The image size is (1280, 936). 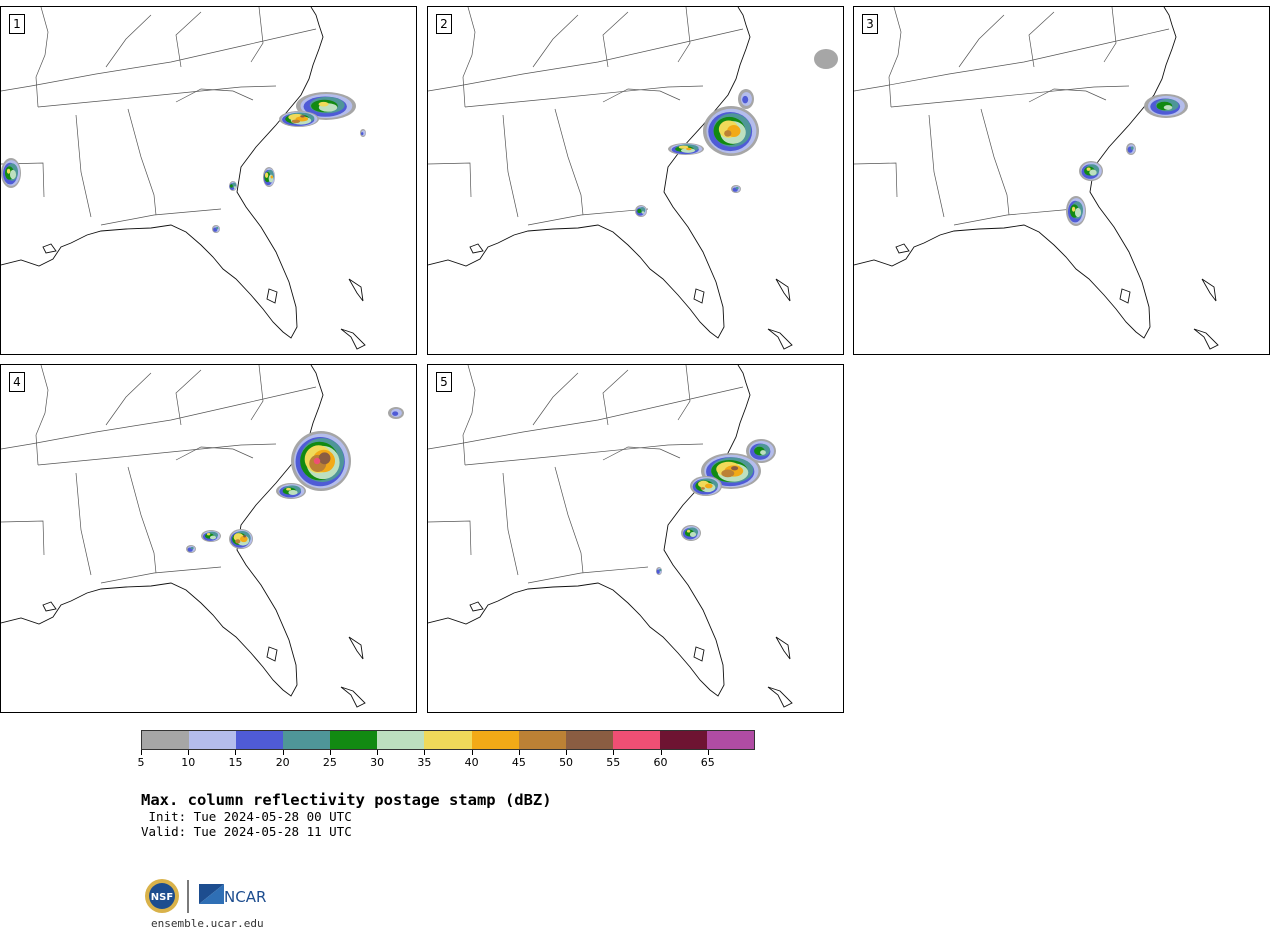 What do you see at coordinates (141, 762) in the screenshot?
I see `colorbar-tick-label: 5` at bounding box center [141, 762].